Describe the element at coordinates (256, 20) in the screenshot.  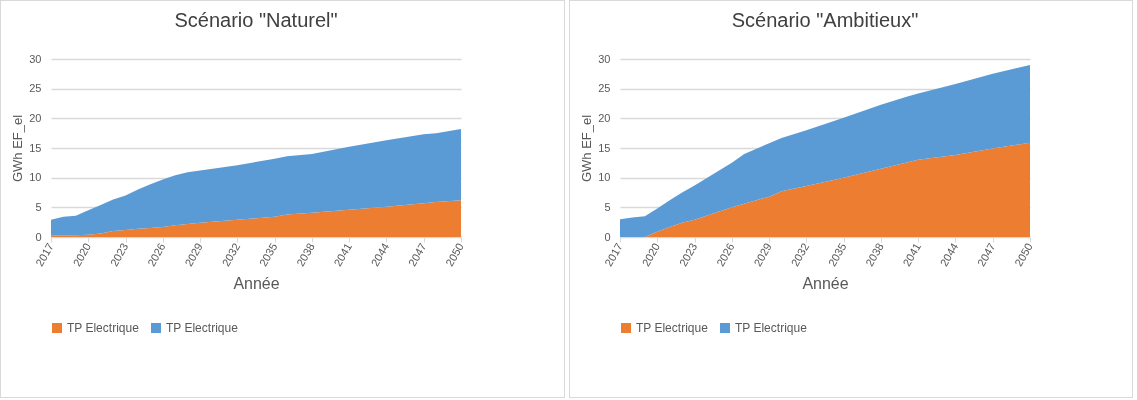
I see `chart-title: Scénario "Naturel"` at that location.